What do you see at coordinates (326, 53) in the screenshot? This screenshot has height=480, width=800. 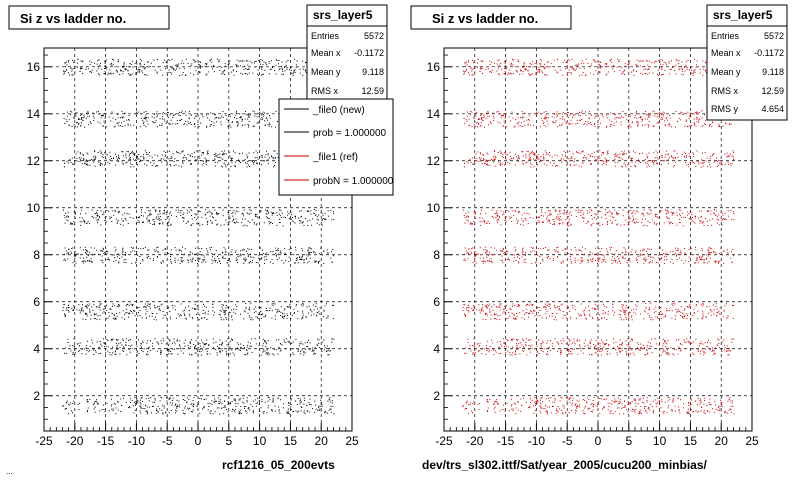 I see `left-stat-label-meanx: Mean x` at bounding box center [326, 53].